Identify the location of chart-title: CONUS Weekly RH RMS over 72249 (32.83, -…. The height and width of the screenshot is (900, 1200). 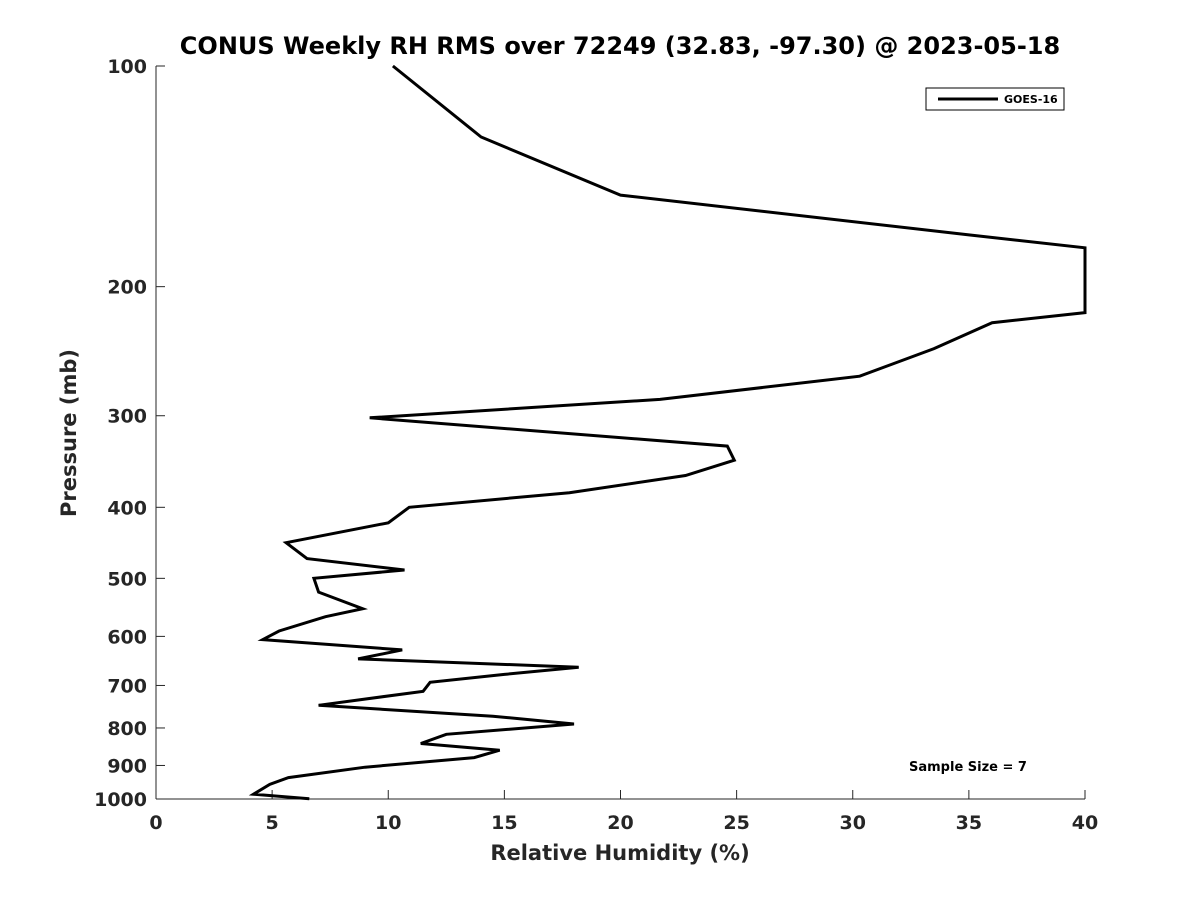
(620, 46).